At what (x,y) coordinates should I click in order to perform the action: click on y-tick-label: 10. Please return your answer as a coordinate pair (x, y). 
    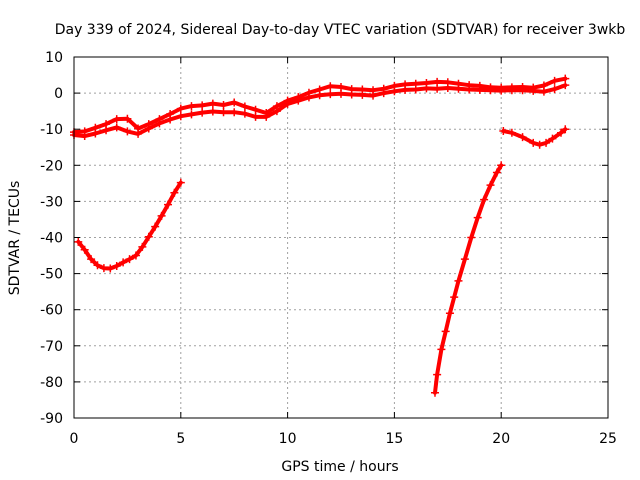
    Looking at the image, I should click on (54, 58).